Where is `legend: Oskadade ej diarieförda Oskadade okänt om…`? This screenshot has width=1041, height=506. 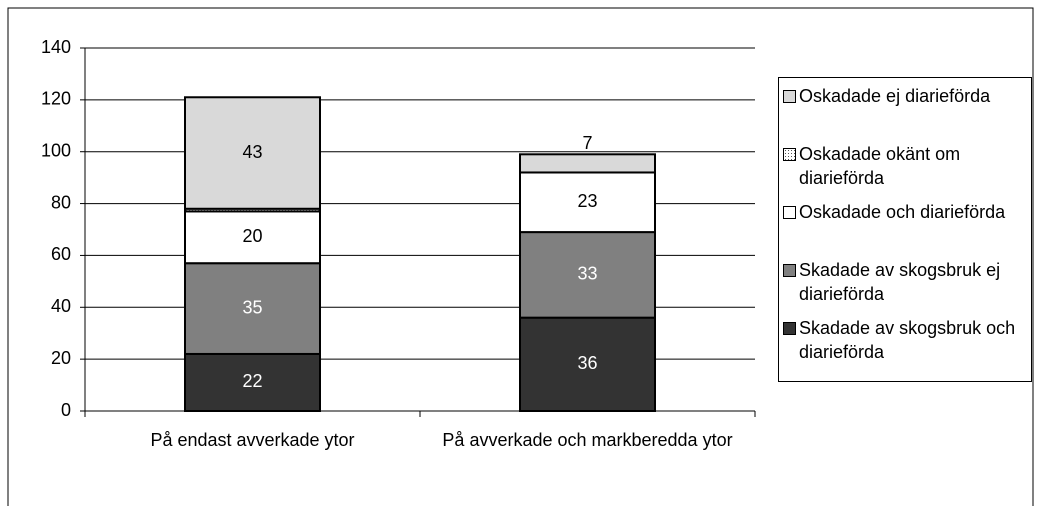 legend: Oskadade ej diarieförda Oskadade okänt om… is located at coordinates (905, 229).